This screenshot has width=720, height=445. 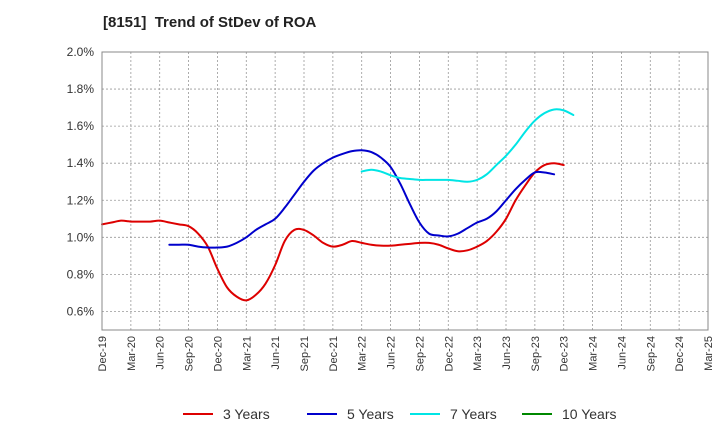 What do you see at coordinates (81, 311) in the screenshot?
I see `y-tick-label: 0.6%` at bounding box center [81, 311].